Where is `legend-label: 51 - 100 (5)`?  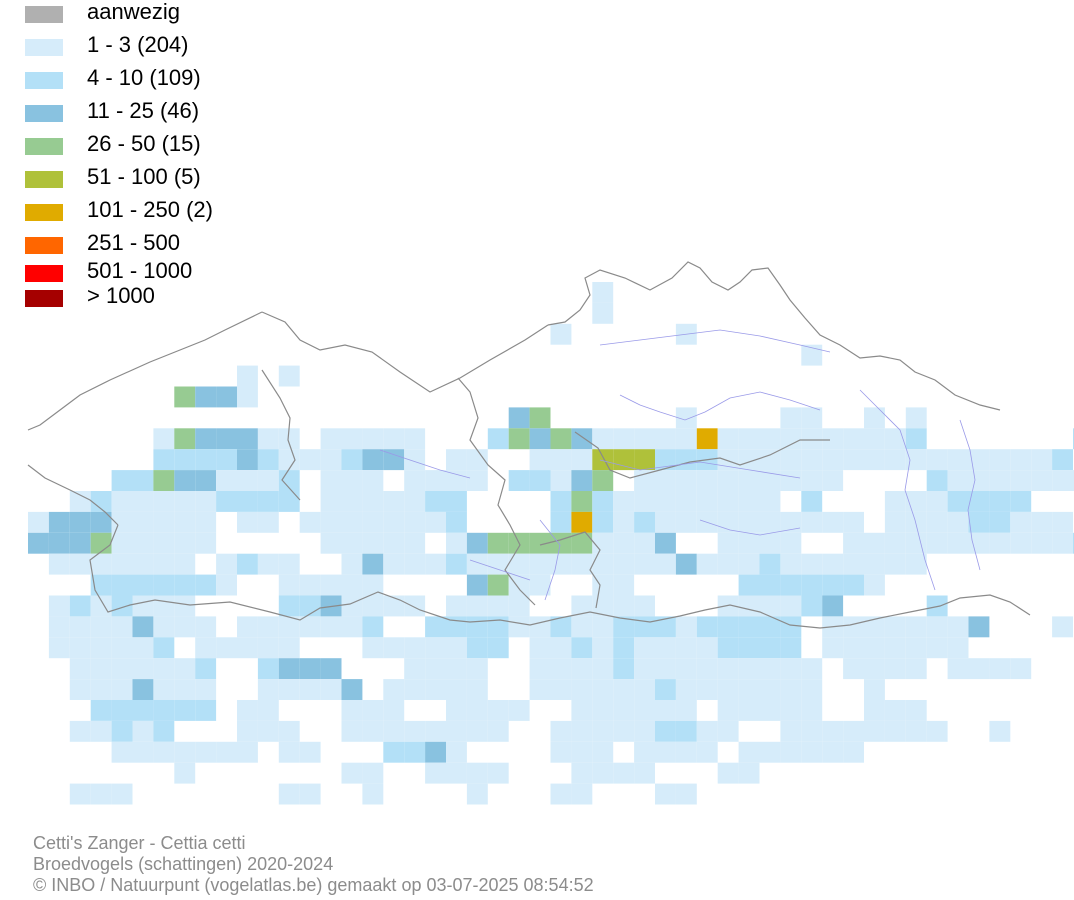
legend-label: 51 - 100 (5) is located at coordinates (144, 176).